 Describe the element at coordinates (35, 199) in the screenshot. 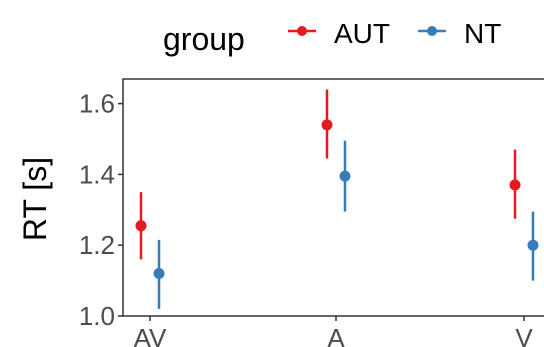

I see `y-axis-label: RT [s]` at that location.